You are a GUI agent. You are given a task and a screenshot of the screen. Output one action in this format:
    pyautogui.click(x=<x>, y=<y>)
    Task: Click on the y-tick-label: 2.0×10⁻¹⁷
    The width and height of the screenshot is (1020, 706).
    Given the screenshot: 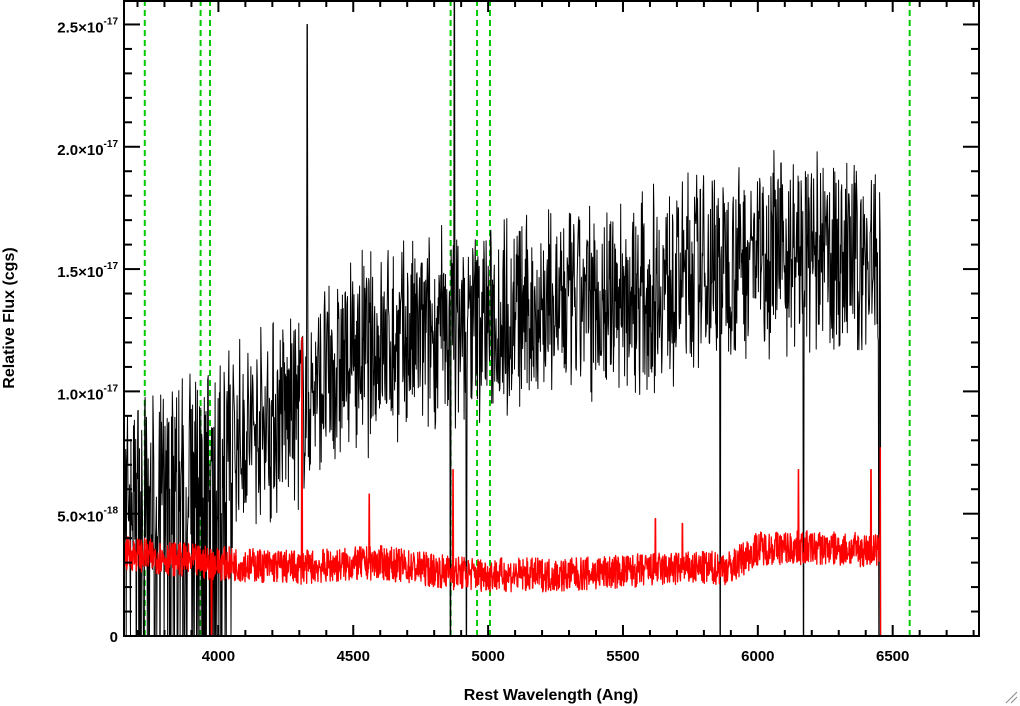 What is the action you would take?
    pyautogui.click(x=87, y=149)
    